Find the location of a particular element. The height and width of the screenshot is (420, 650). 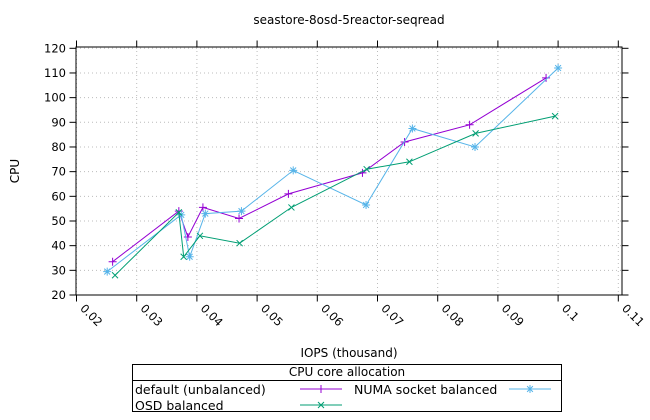

legend-entry-default-unbalanced: default (unbalanced) is located at coordinates (242, 389).